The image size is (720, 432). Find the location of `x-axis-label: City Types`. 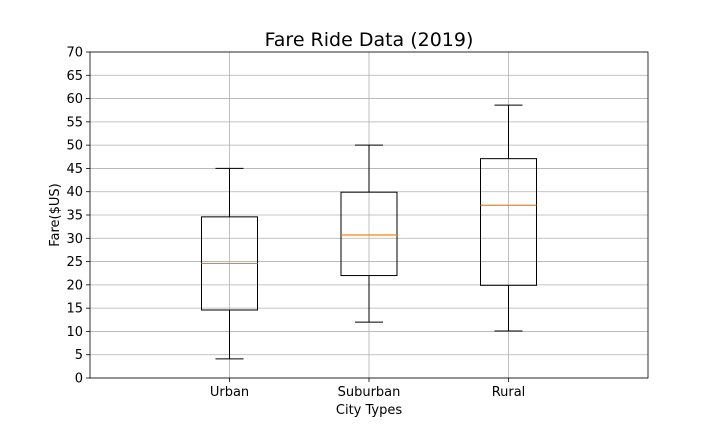

x-axis-label: City Types is located at coordinates (369, 410).